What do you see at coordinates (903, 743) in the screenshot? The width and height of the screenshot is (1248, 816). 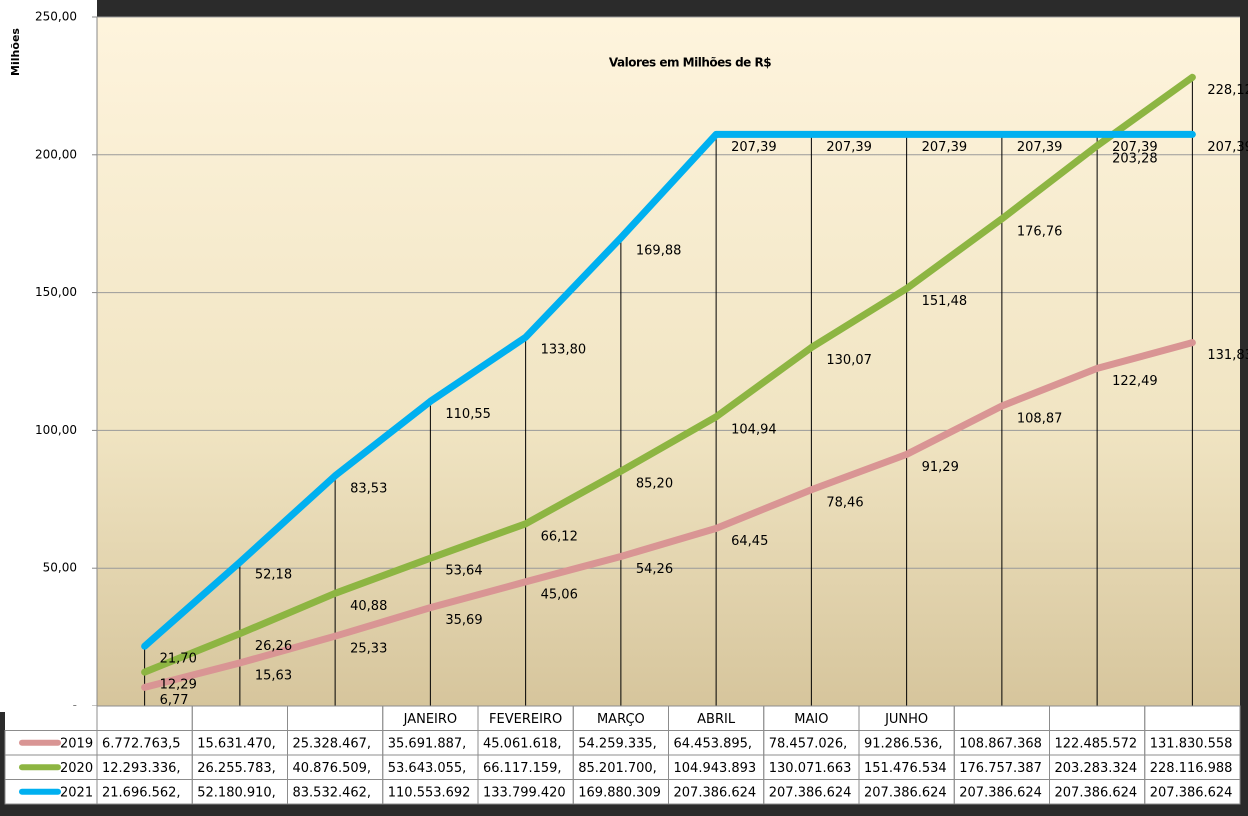 I see `table-value: 91.286.536,` at bounding box center [903, 743].